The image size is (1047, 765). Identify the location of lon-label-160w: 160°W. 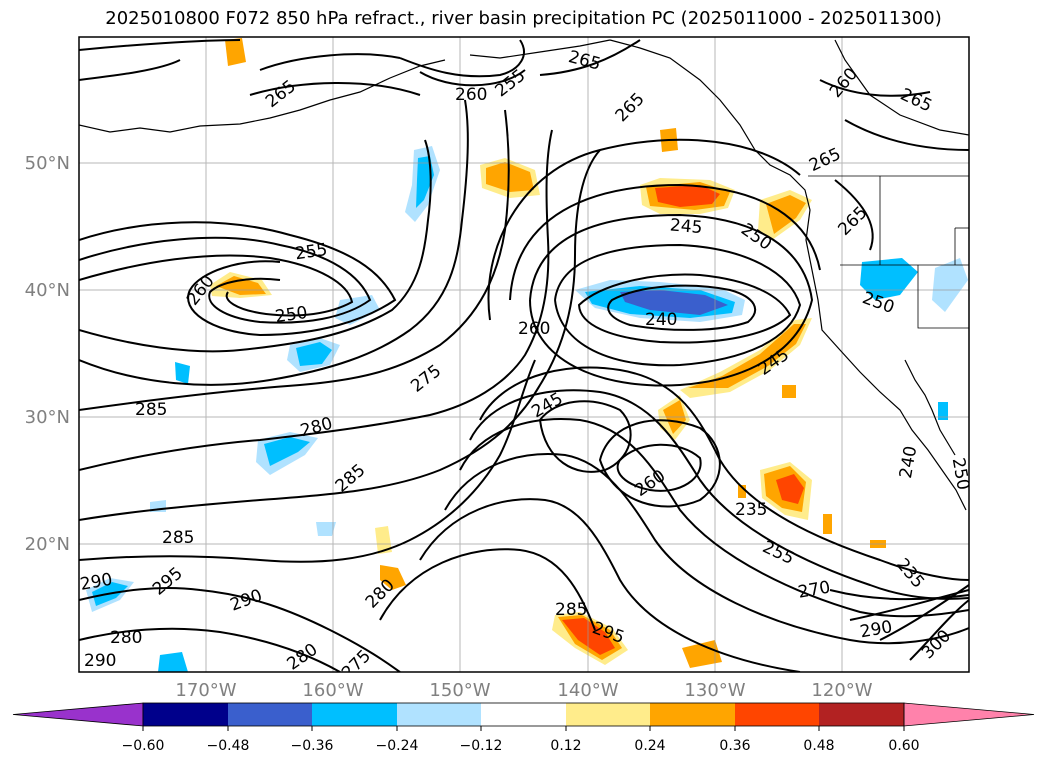
(332, 690).